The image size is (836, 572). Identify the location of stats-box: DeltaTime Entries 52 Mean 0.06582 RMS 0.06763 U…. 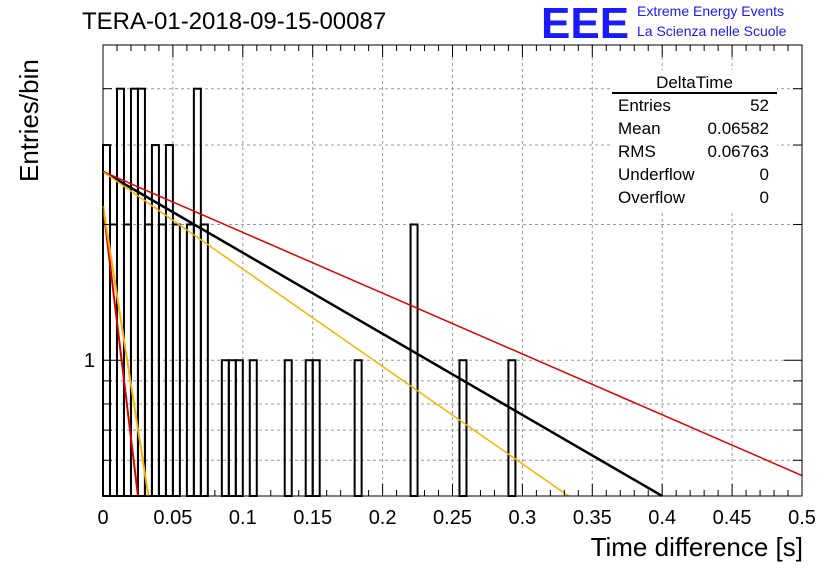
(694, 140).